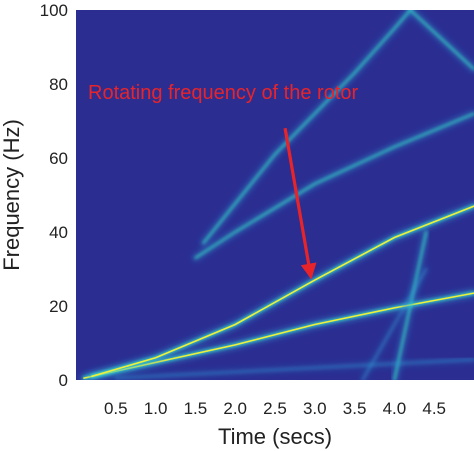  Describe the element at coordinates (395, 408) in the screenshot. I see `x-tick-label: 4.0` at that location.